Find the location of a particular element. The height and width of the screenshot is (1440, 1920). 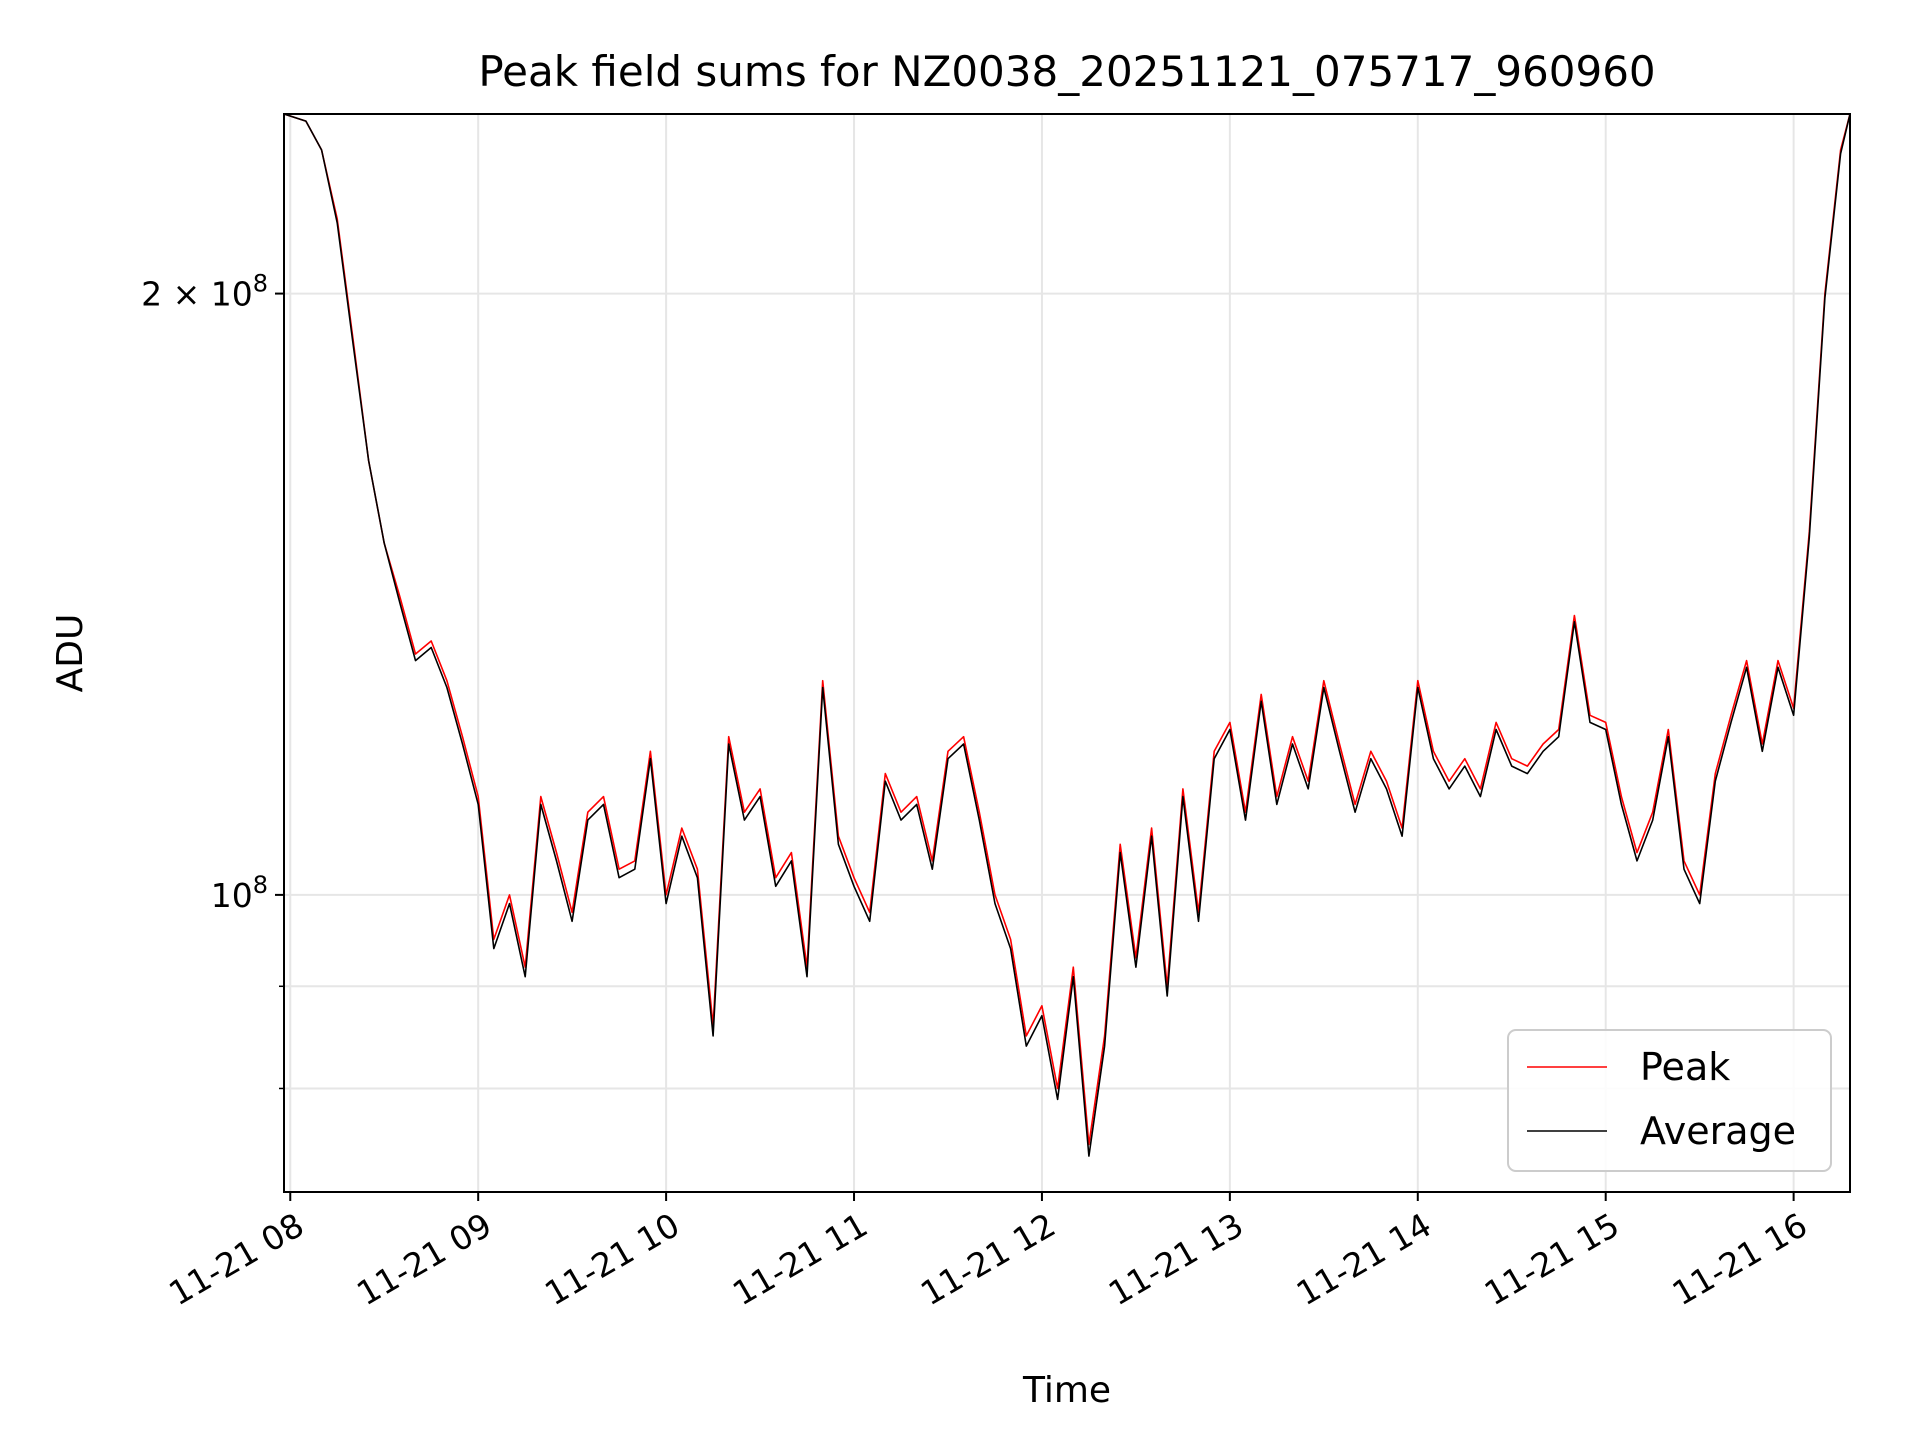

x-tick-label: 11-21 13 is located at coordinates (1176, 1259).